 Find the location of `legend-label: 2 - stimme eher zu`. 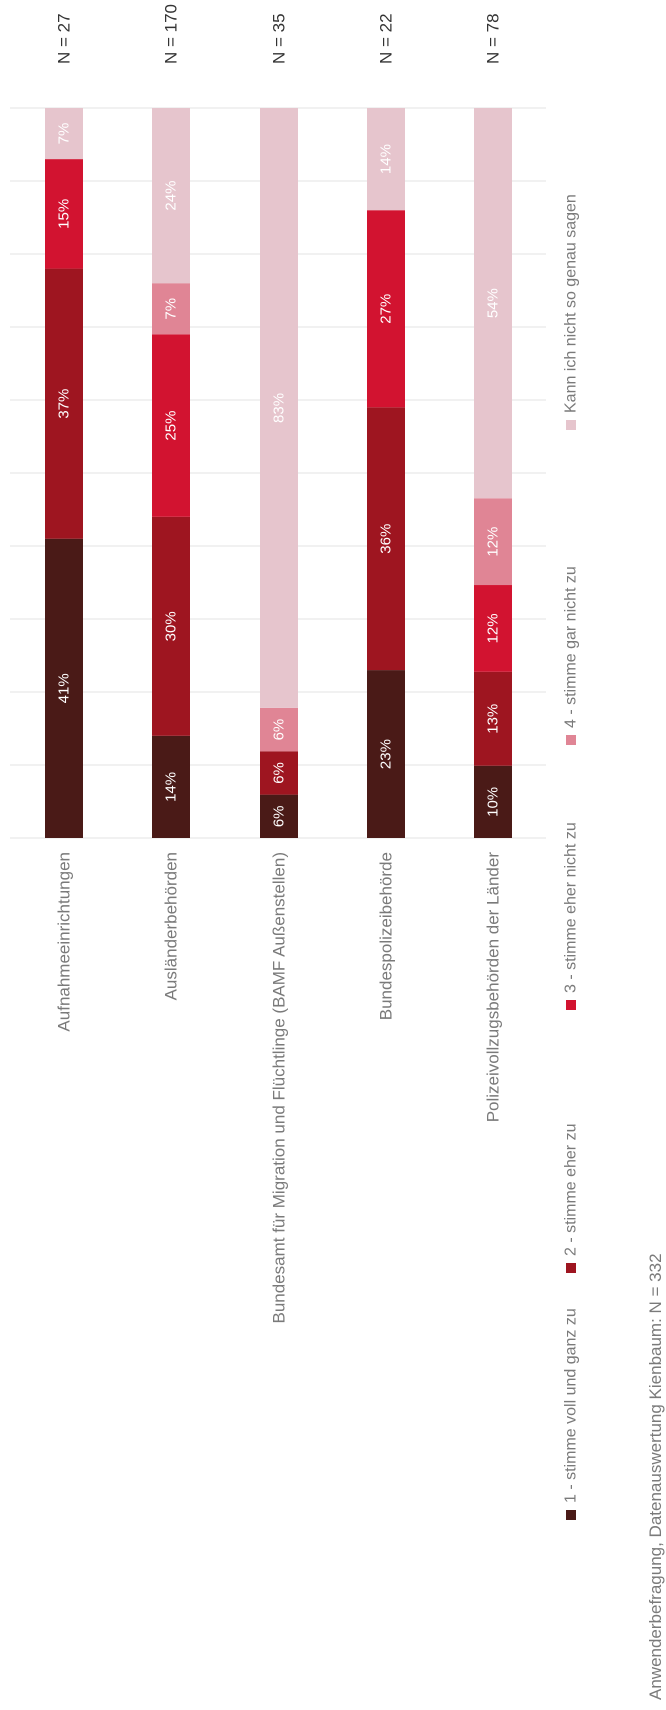

legend-label: 2 - stimme eher zu is located at coordinates (571, 1190).